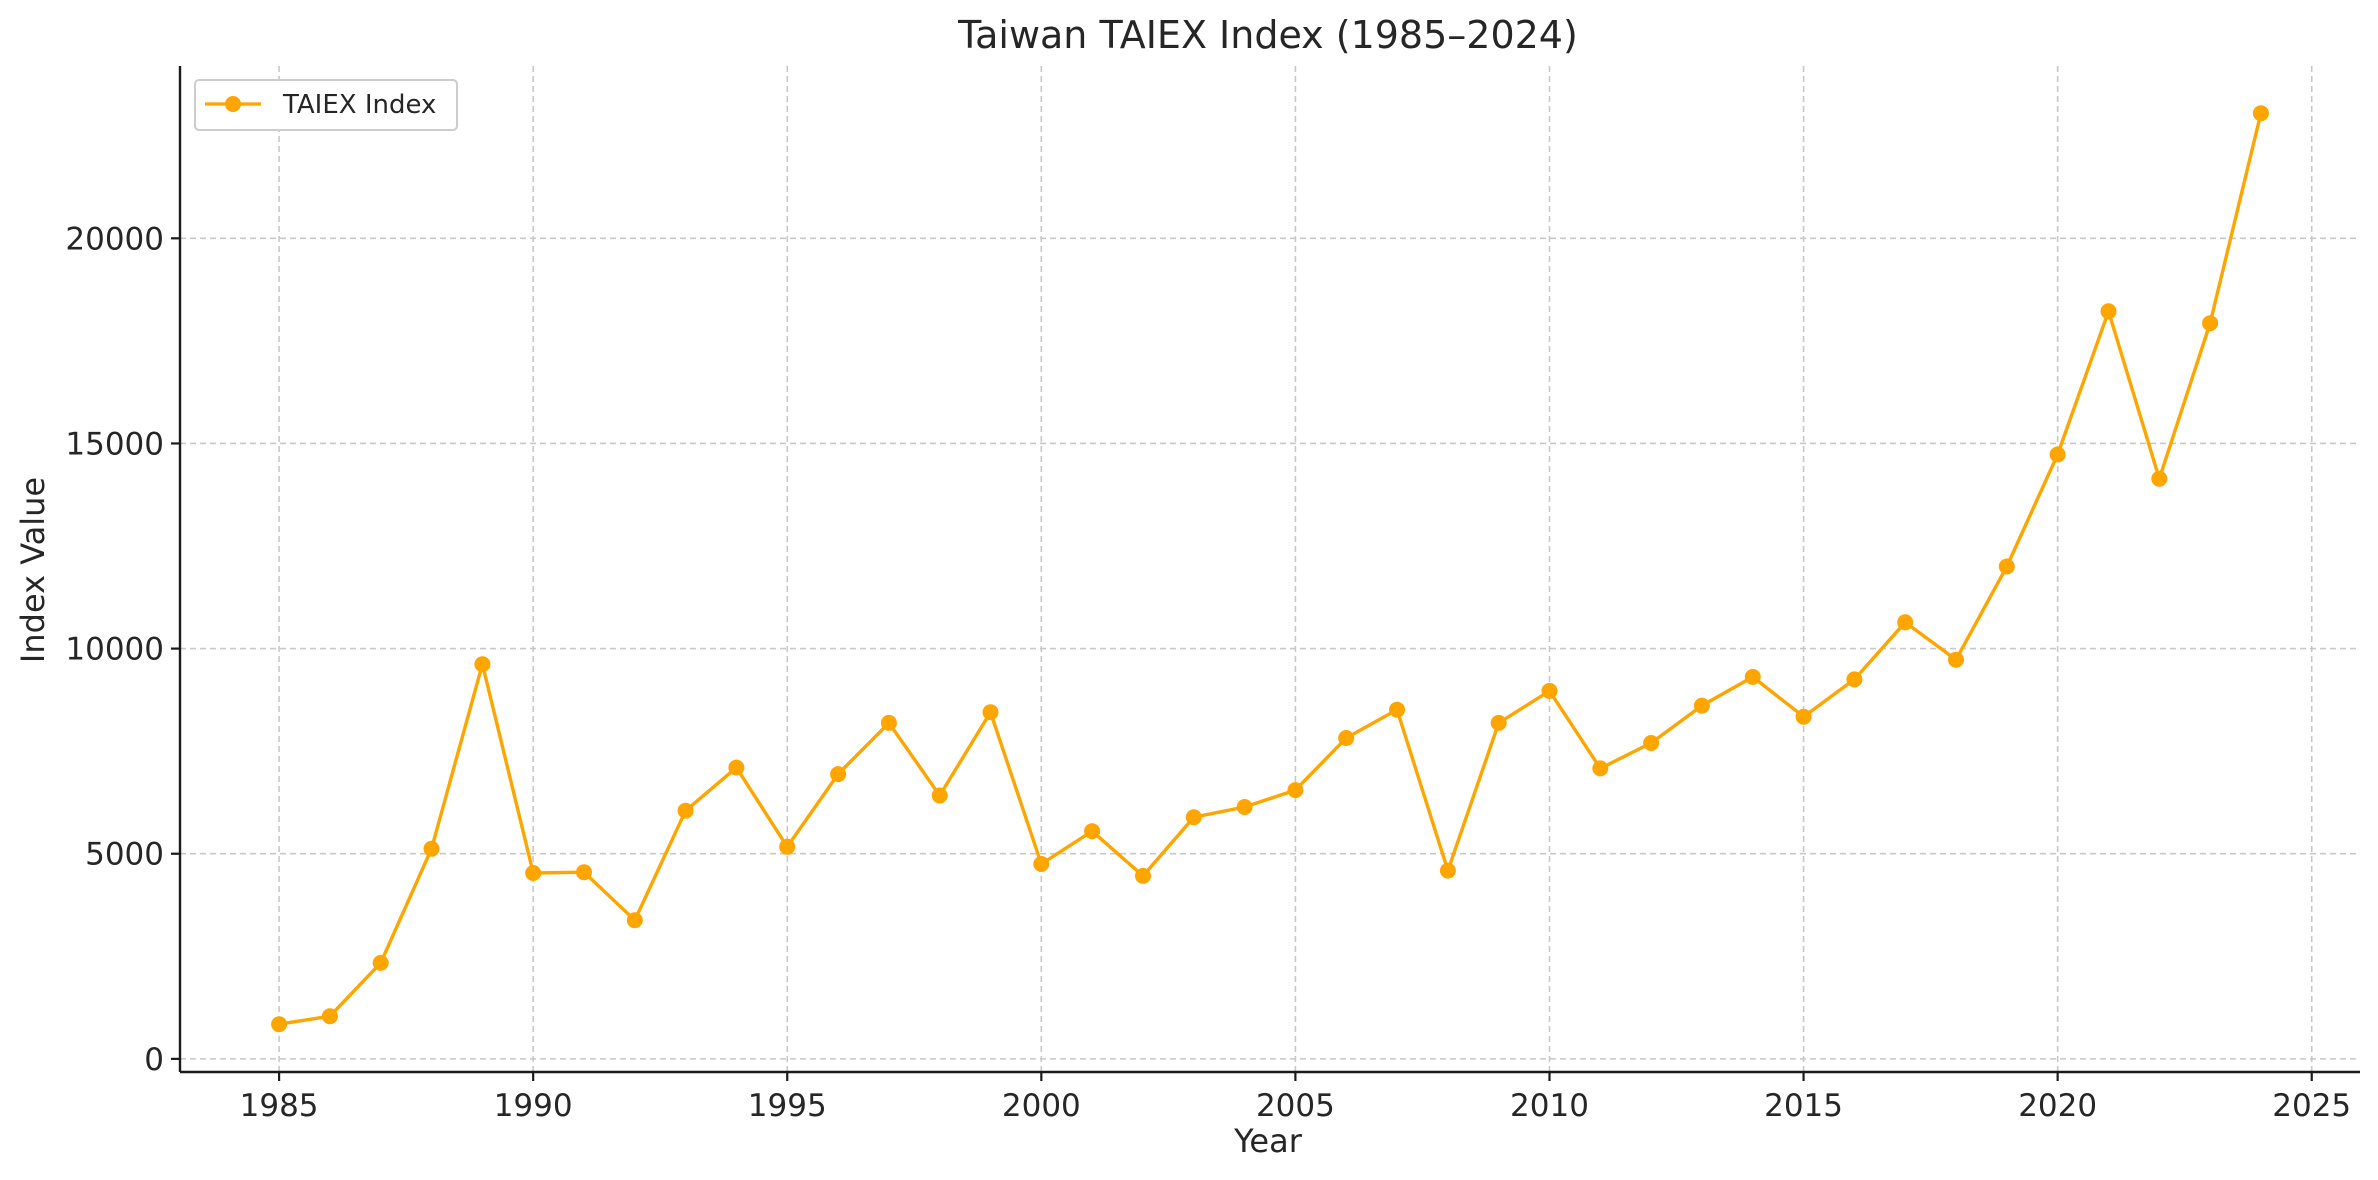 This screenshot has height=1180, width=2378. I want to click on x-tick-label: 2000, so click(1041, 1106).